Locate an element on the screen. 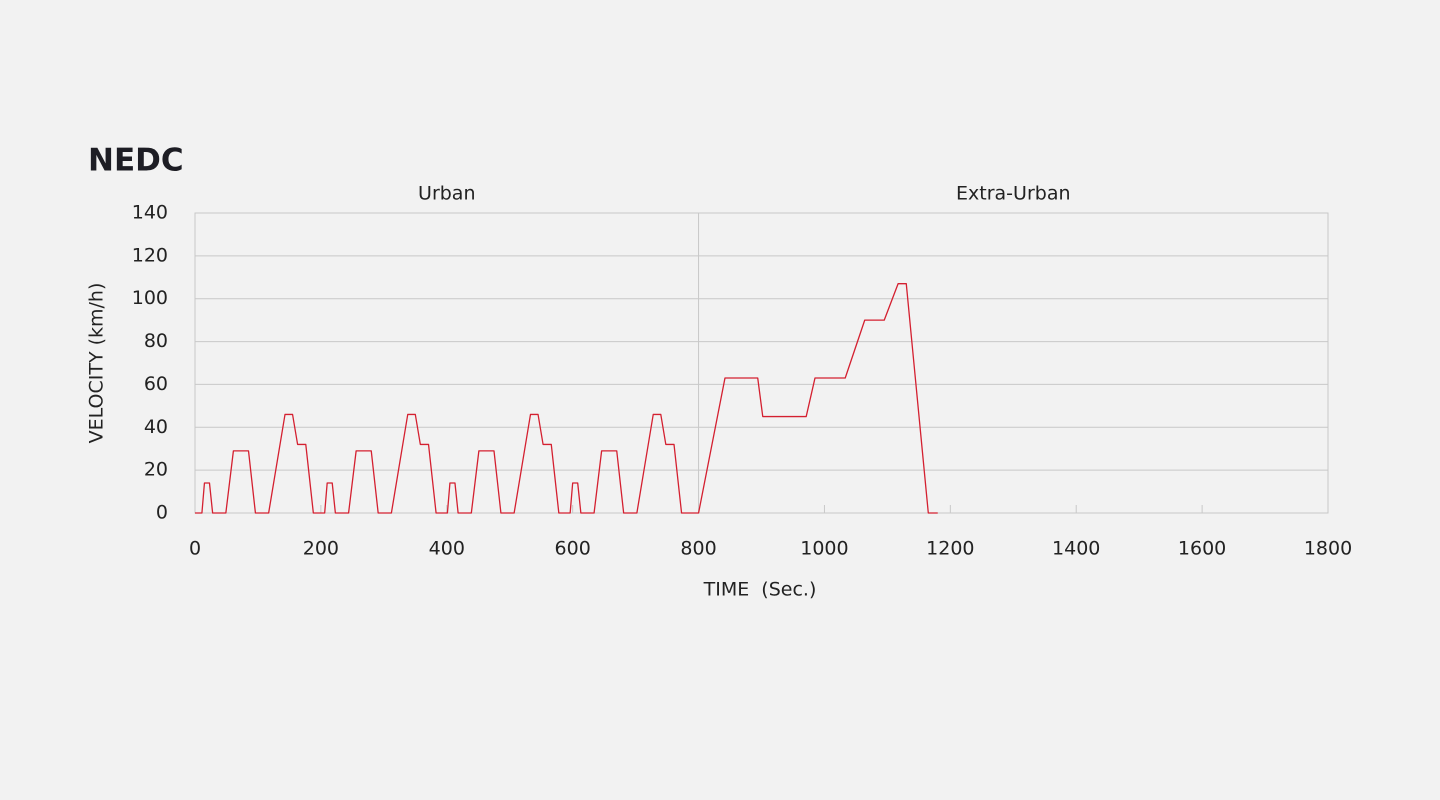  y-axis-label: VELOCITY (km/h) is located at coordinates (97, 363).